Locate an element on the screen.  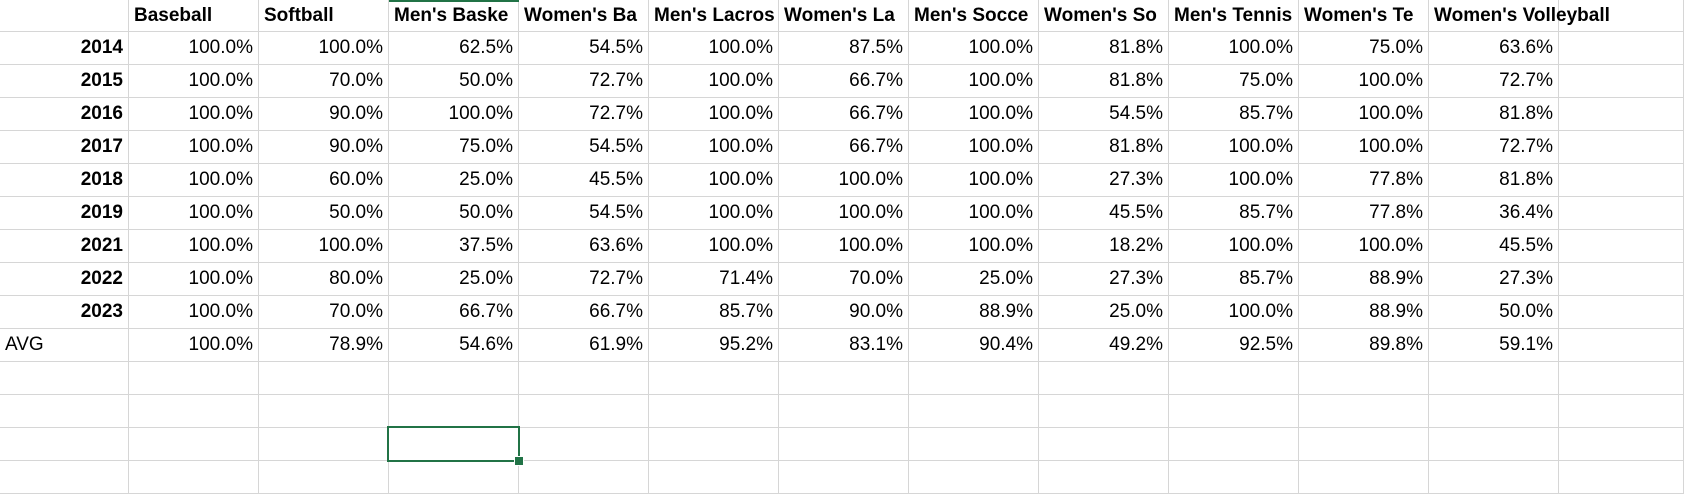
row-label: 2023 is located at coordinates (64, 312).